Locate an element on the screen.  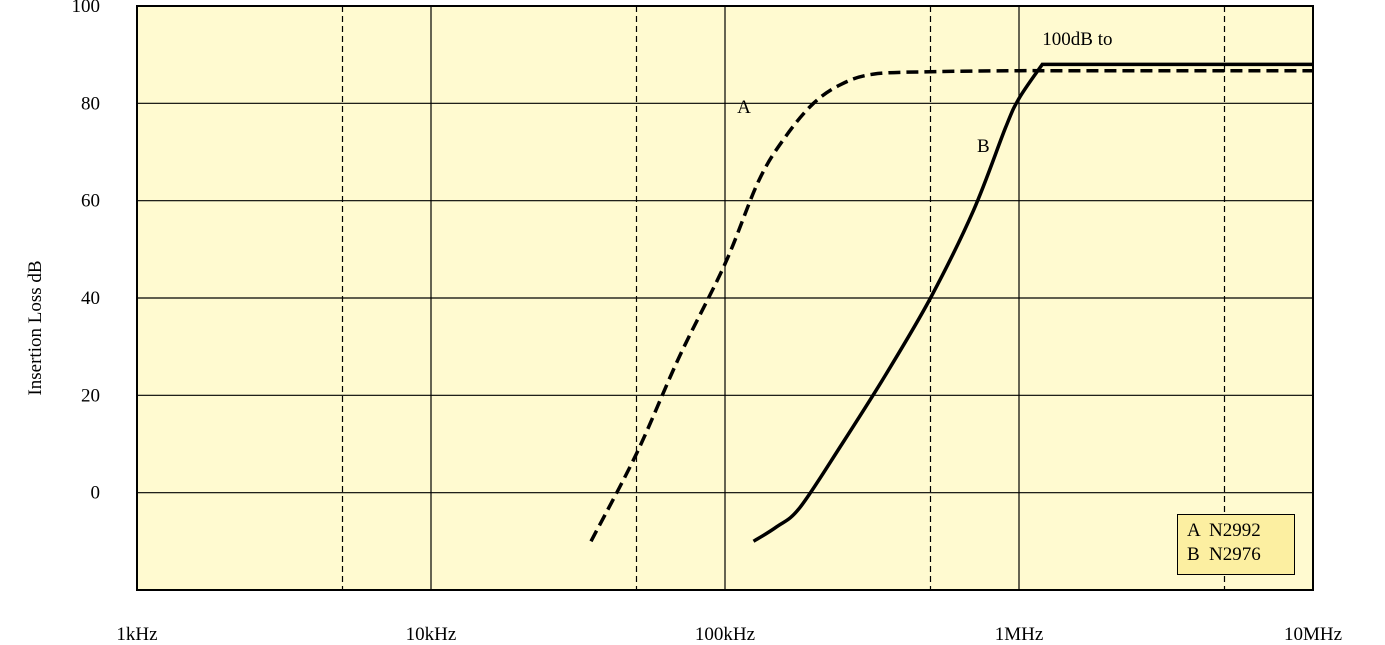
legend-key-b: B is located at coordinates (1193, 554).